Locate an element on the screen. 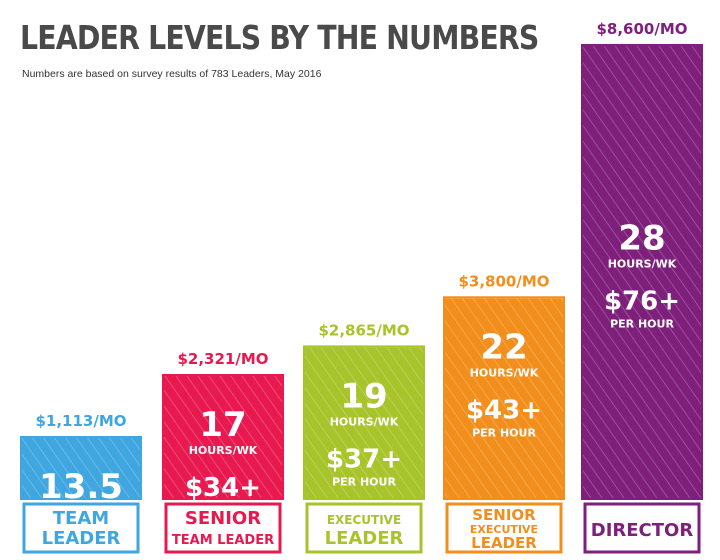 The height and width of the screenshot is (560, 720). rate-unit-4: PER HOUR is located at coordinates (642, 323).